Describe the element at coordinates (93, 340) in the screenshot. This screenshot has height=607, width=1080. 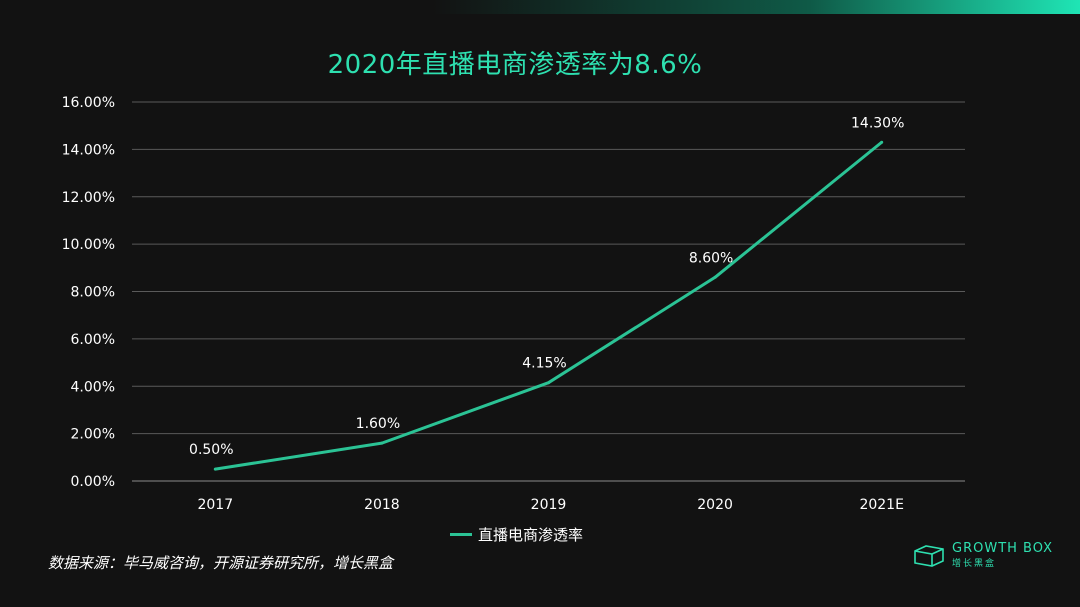
I see `y-tick-label: 6.00%` at that location.